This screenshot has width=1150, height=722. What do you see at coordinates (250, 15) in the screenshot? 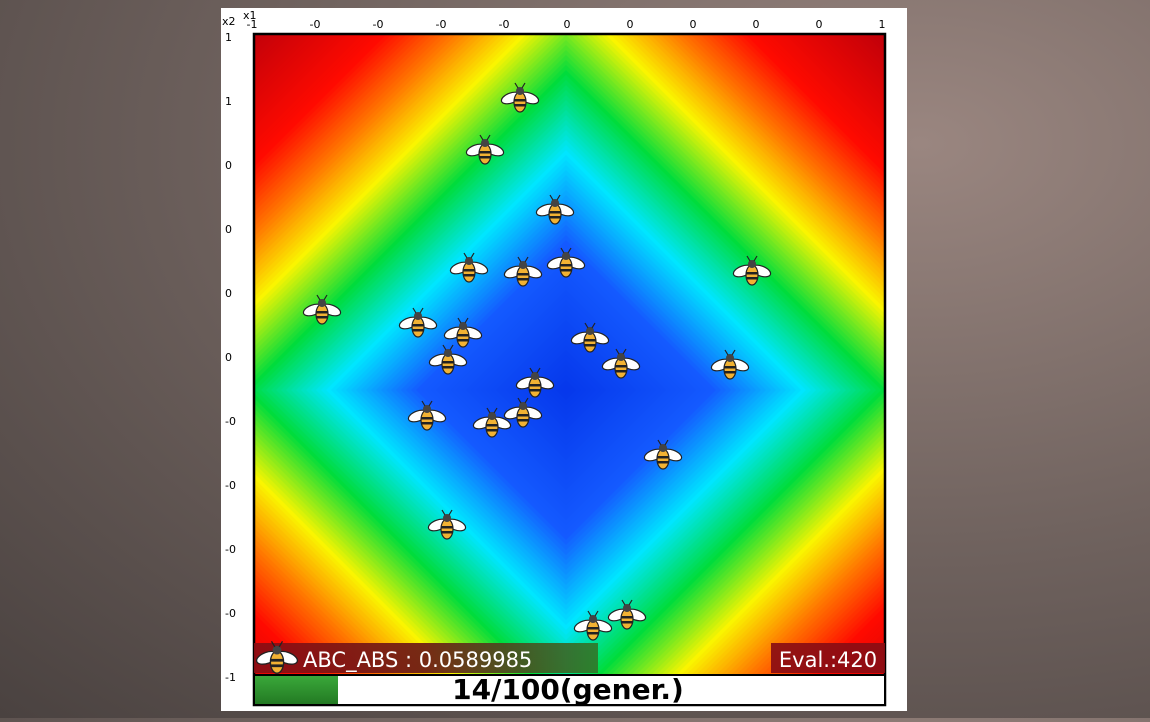
I see `x-axis-label: x1` at bounding box center [250, 15].